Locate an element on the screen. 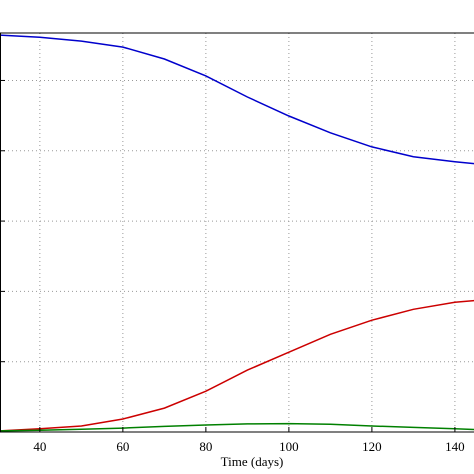 The image size is (474, 474). x-tick-label: 40 is located at coordinates (39, 446).